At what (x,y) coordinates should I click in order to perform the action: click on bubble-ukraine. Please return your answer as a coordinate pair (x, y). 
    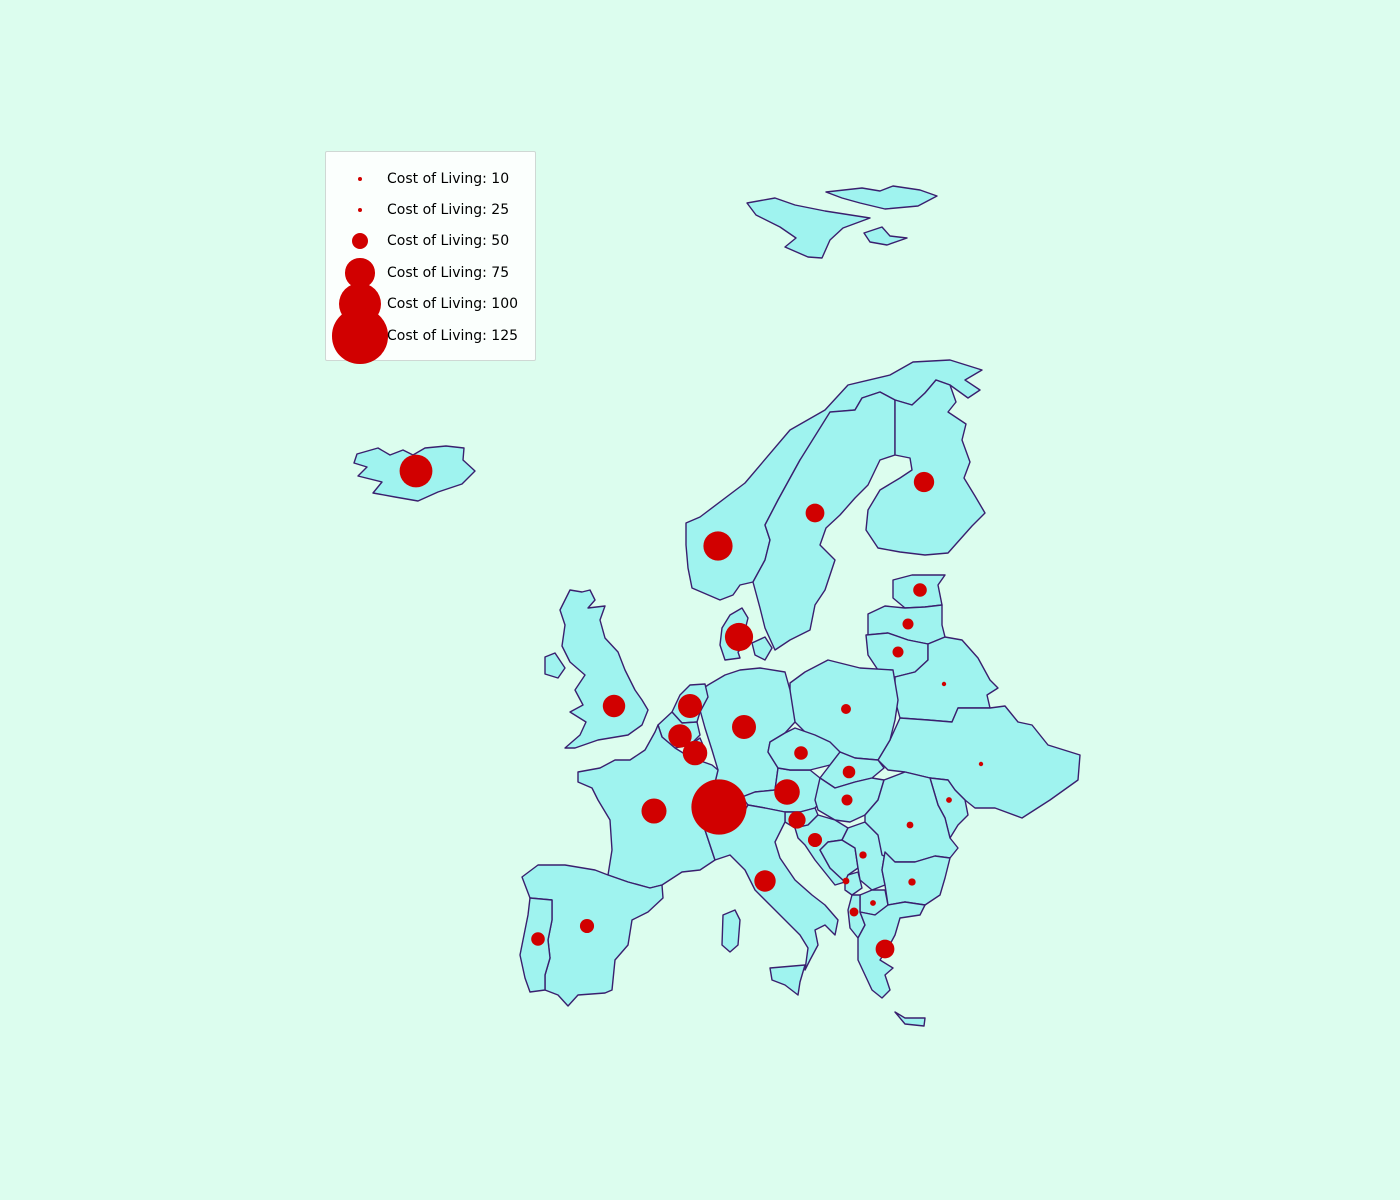
    Looking at the image, I should click on (981, 764).